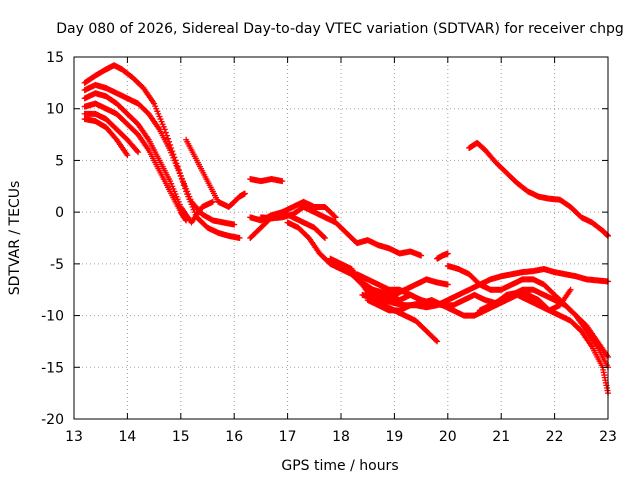 The height and width of the screenshot is (485, 640). What do you see at coordinates (339, 466) in the screenshot?
I see `x-axis-label: GPS time / hours` at bounding box center [339, 466].